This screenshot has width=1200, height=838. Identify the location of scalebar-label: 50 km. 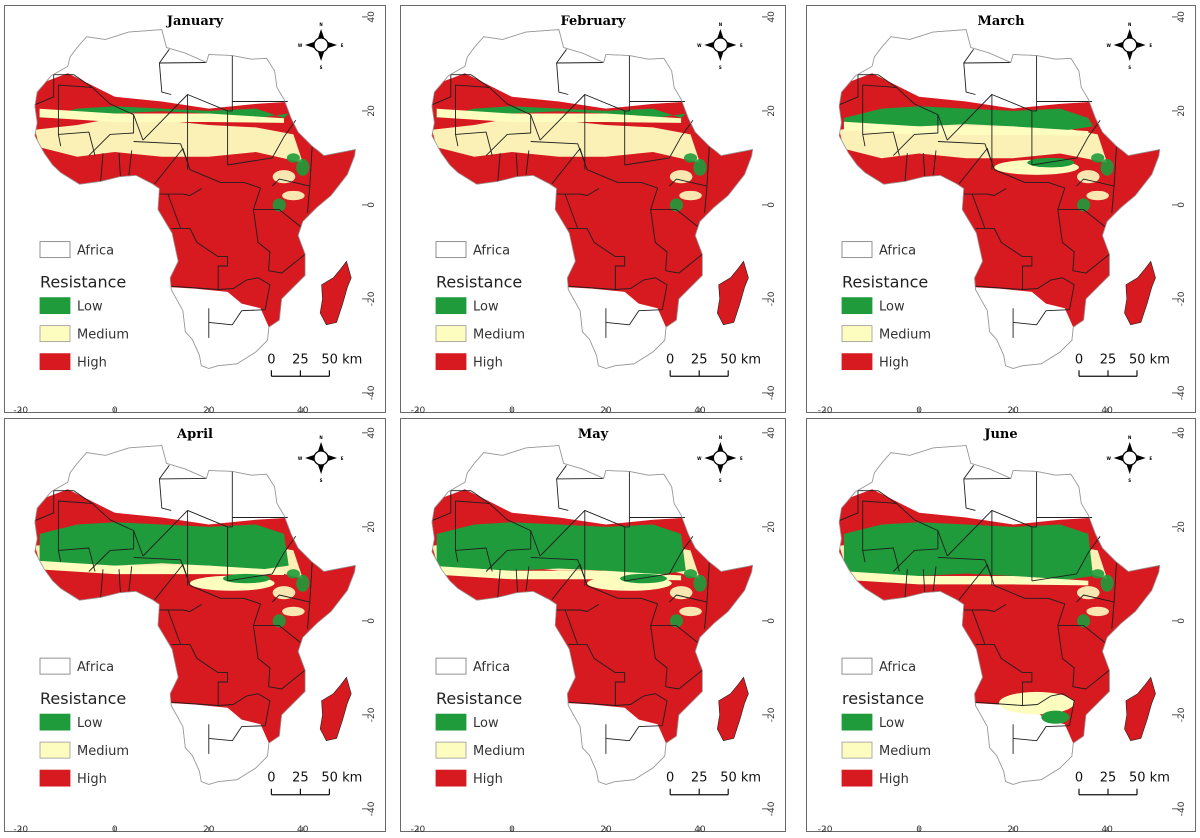
(341, 359).